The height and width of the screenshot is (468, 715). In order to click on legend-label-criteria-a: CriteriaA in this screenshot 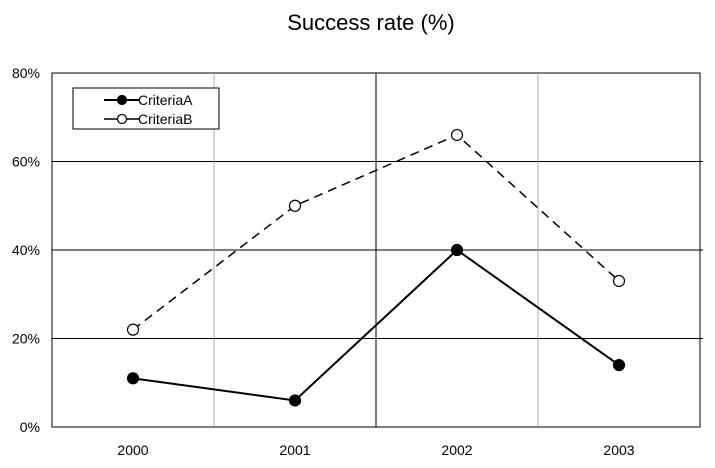, I will do `click(165, 100)`.